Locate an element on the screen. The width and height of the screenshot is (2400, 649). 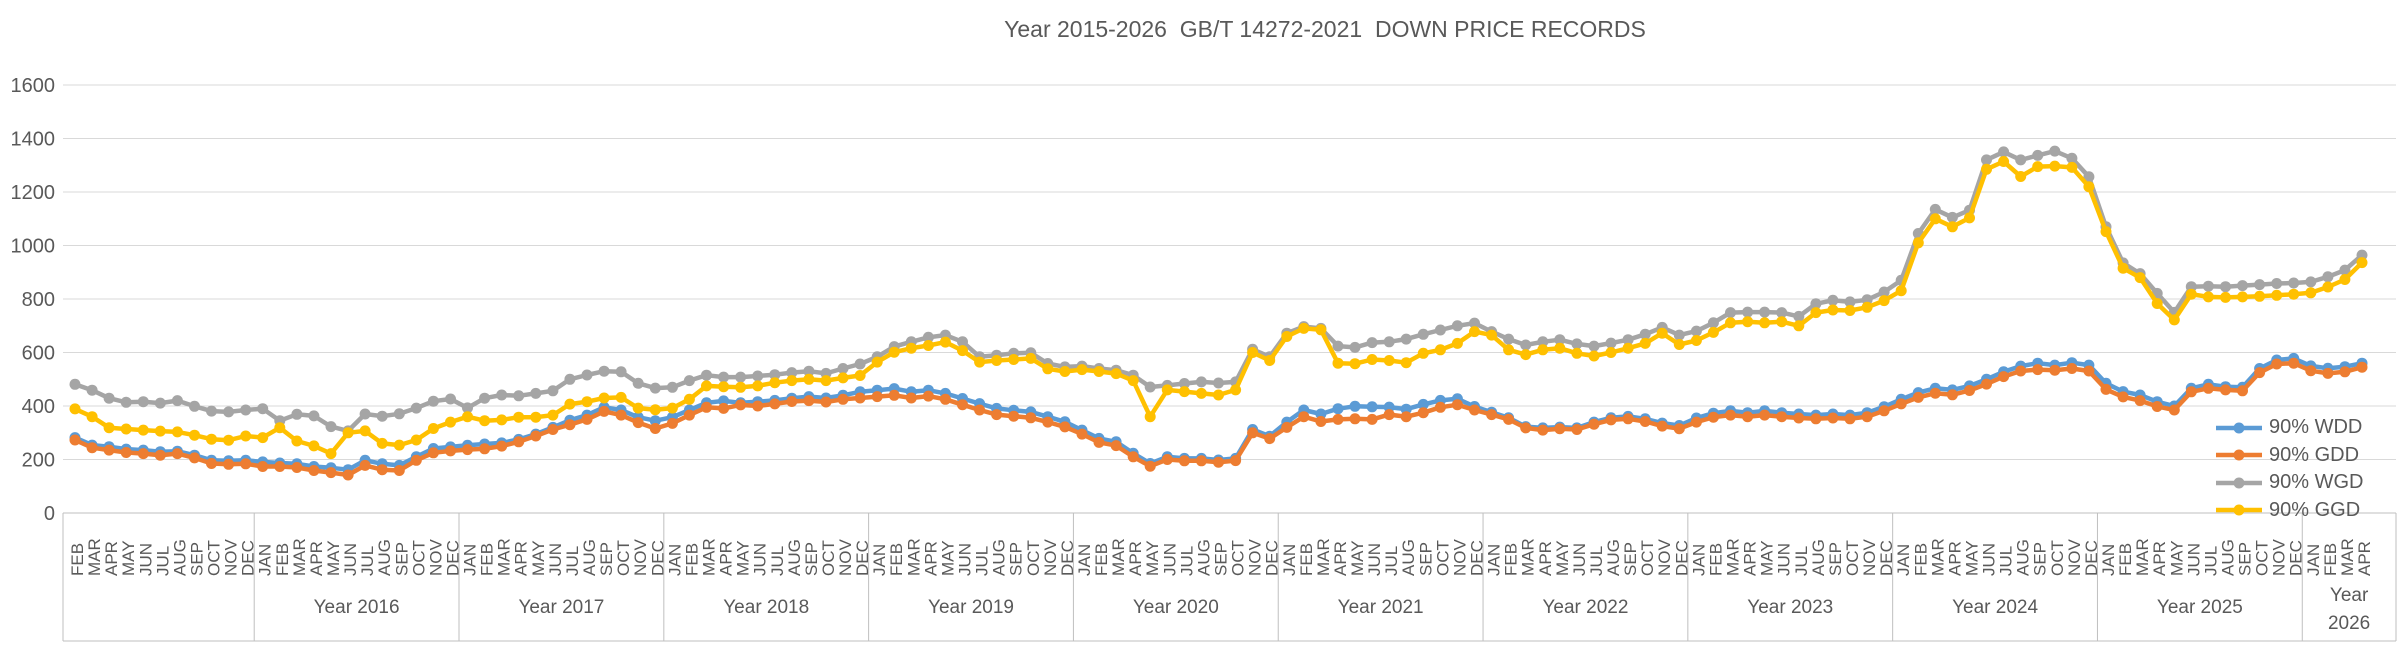
legend-item-90-wdd: 90% WDD is located at coordinates (2289, 428).